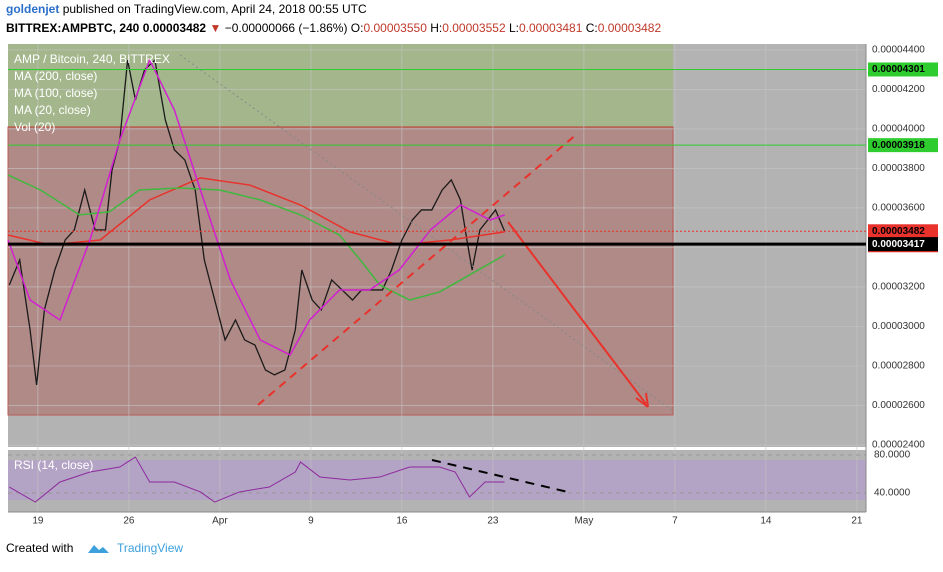  I want to click on arrow-head, so click(642, 400).